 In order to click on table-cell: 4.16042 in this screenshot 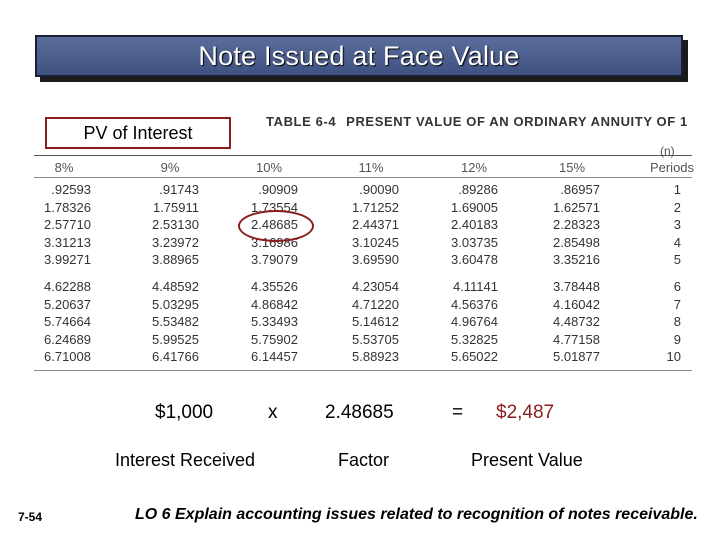, I will do `click(576, 304)`.